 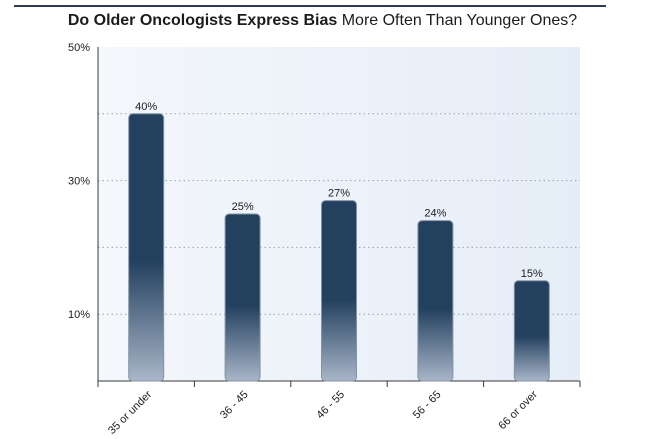 I want to click on y-tick-label: 30%, so click(x=79, y=182).